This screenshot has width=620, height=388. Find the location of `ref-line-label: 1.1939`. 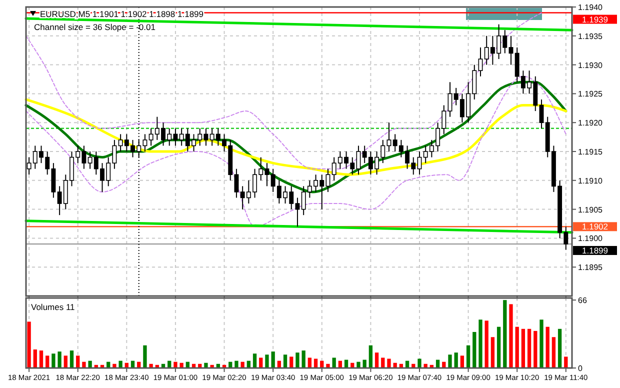

ref-line-label: 1.1939 is located at coordinates (595, 19).